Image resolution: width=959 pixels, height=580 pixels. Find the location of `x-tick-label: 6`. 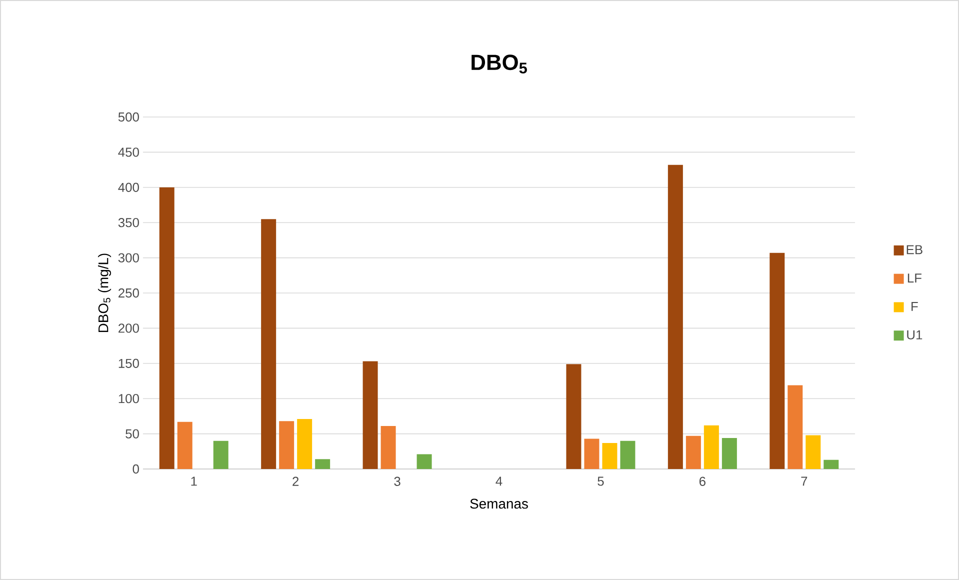

x-tick-label: 6 is located at coordinates (702, 481).